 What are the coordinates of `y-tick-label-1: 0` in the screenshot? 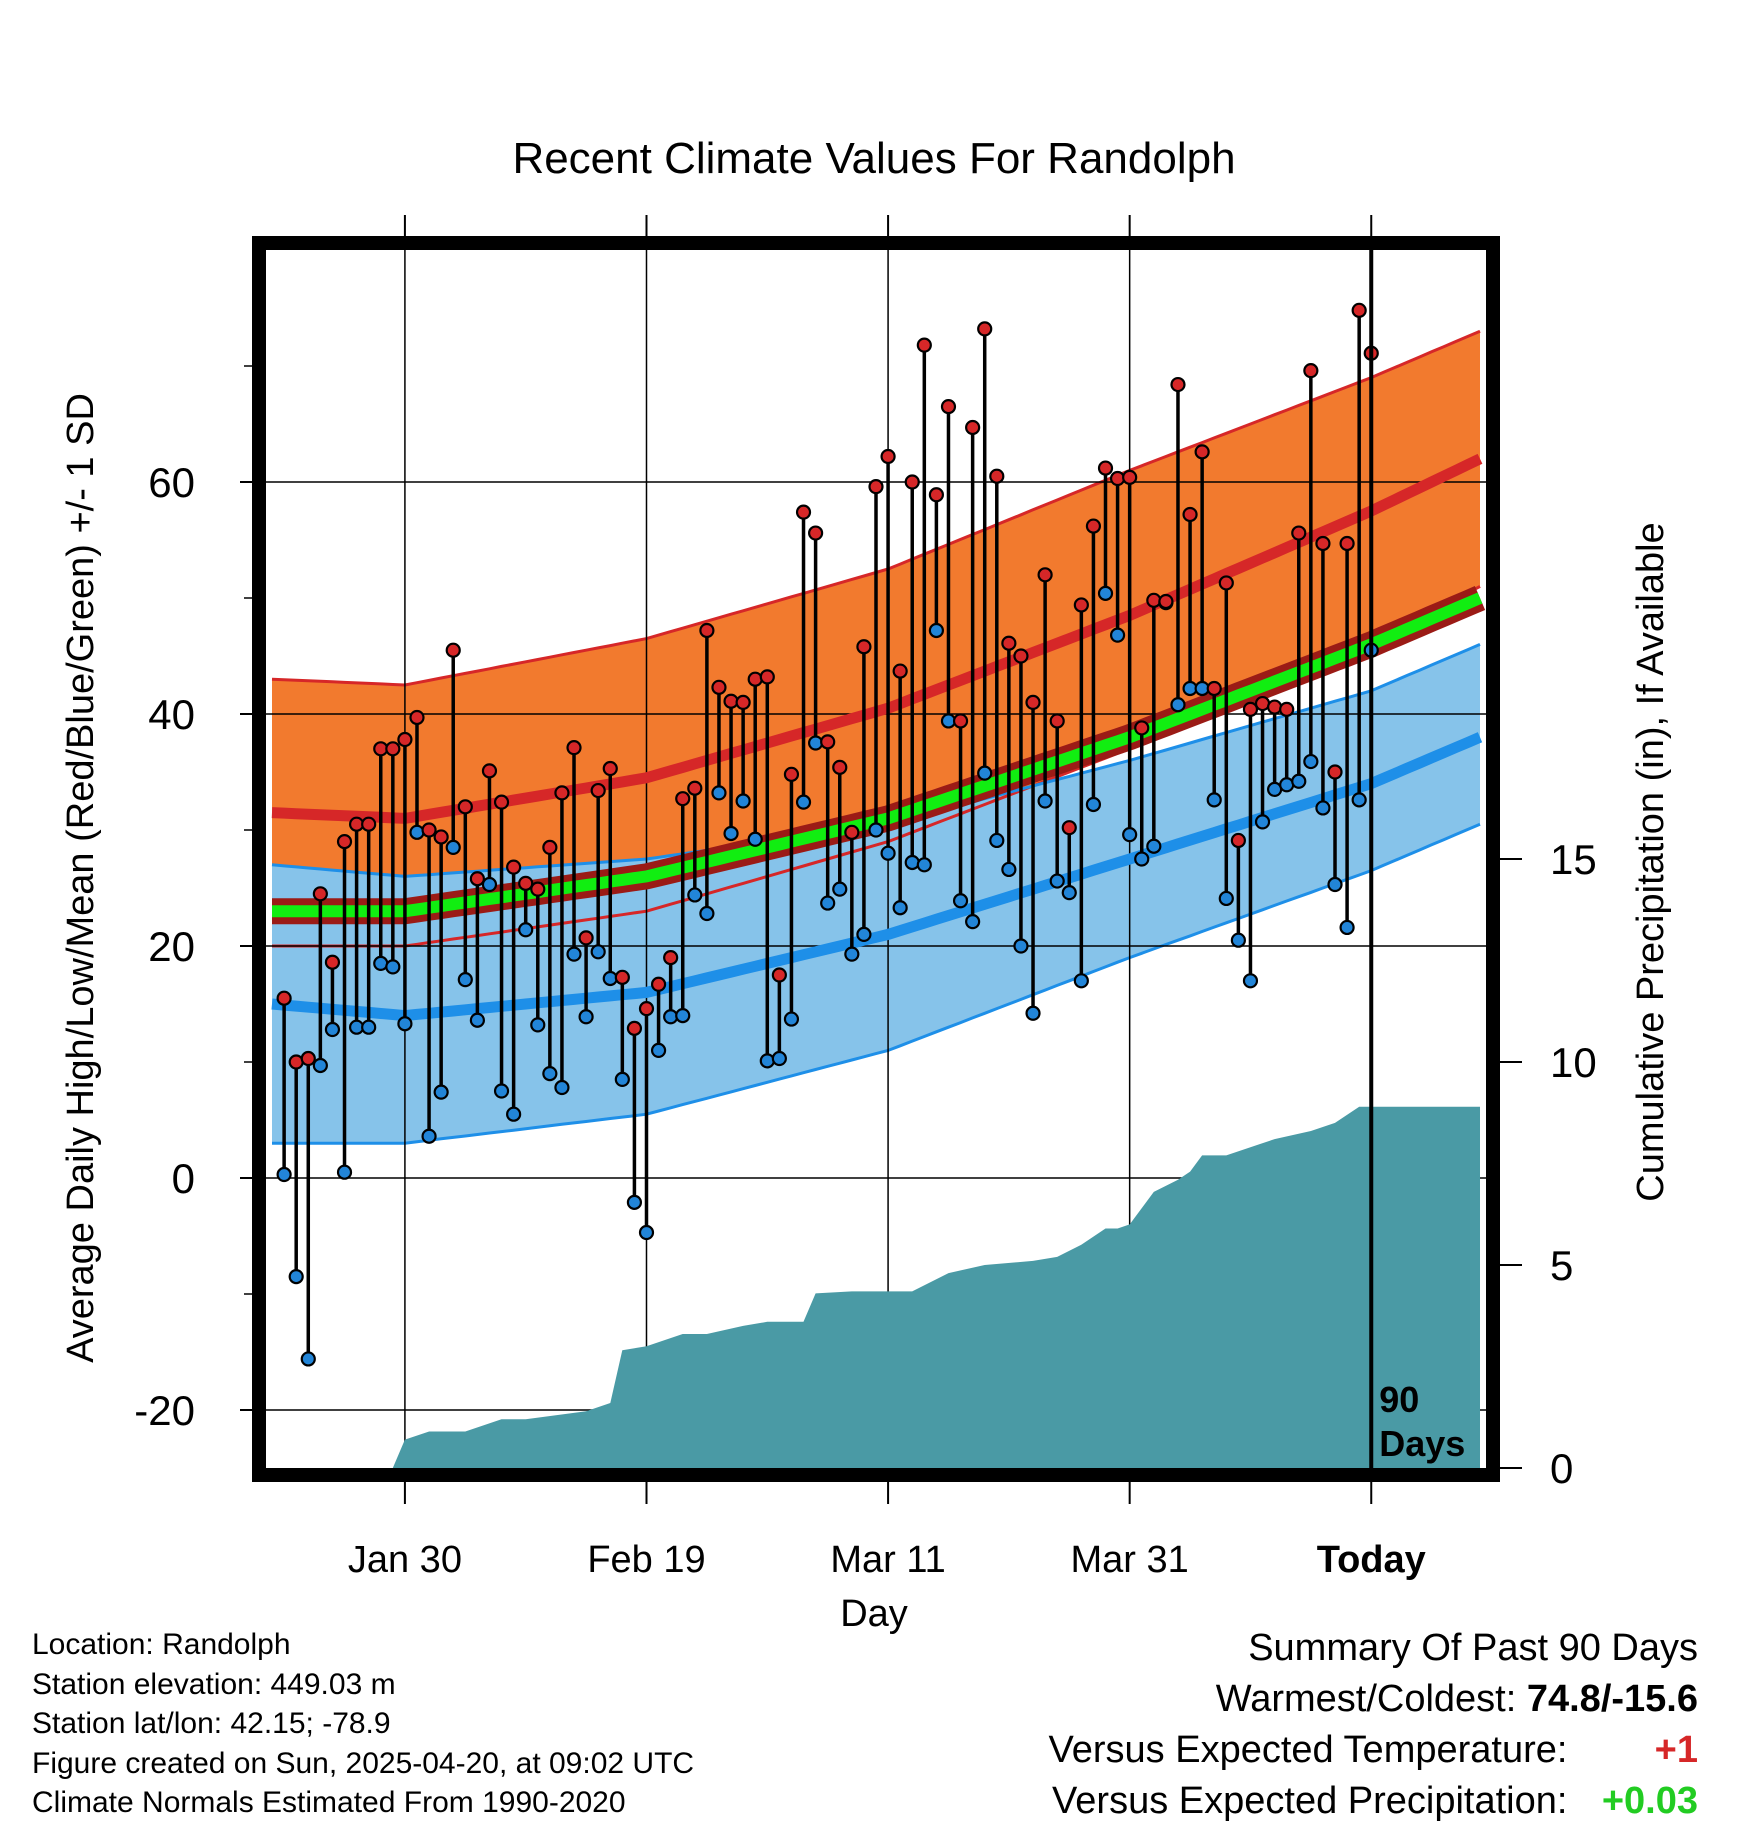 It's located at (183, 1178).